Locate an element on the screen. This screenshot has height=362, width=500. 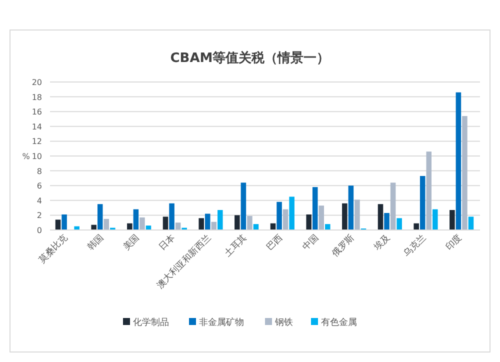
chart-title: CBAM等值关税（情景一） is located at coordinates (250, 58).